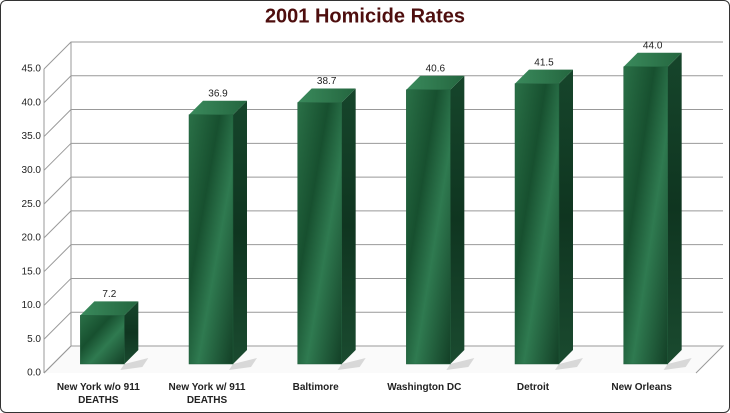 Image resolution: width=730 pixels, height=413 pixels. I want to click on y-tick-label: 35.0, so click(32, 136).